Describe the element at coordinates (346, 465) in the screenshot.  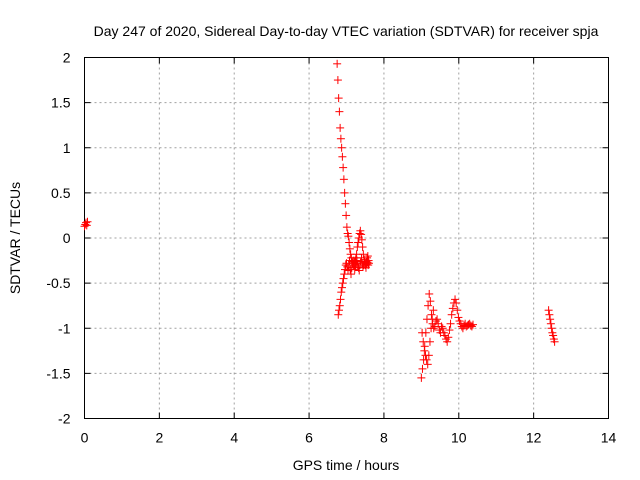
I see `x-axis-label: GPS time / hours` at that location.